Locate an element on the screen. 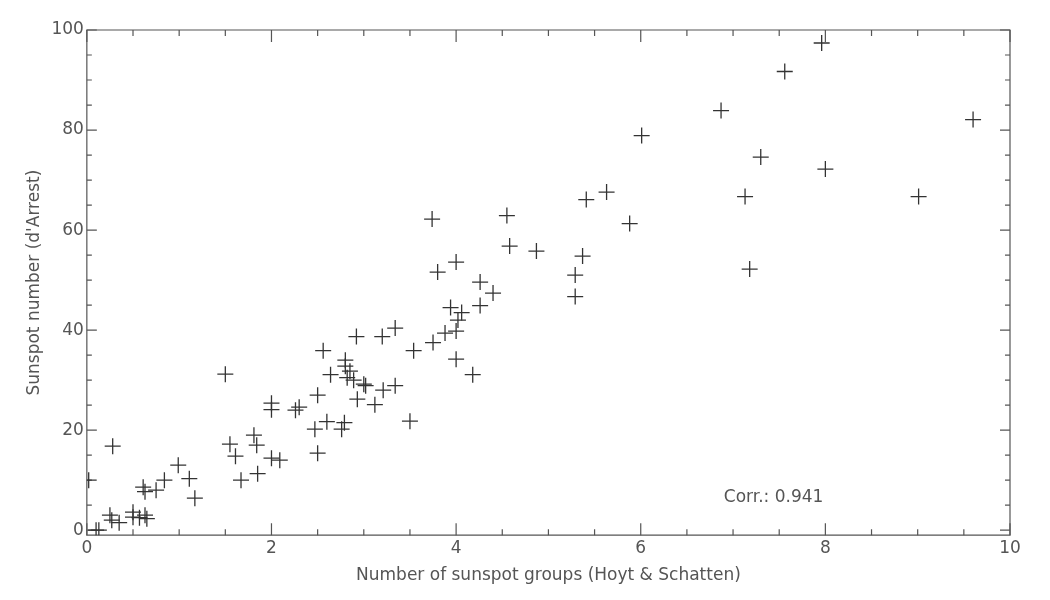 This screenshot has width=1050, height=600. y-tick-label: 40 is located at coordinates (73, 328).